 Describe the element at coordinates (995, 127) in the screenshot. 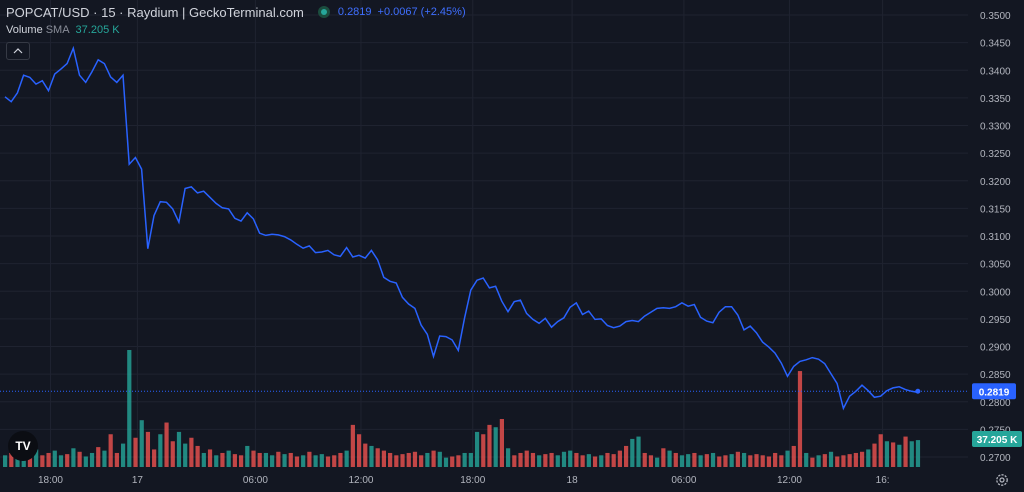

I see `price-tick-label: 0.3300` at that location.